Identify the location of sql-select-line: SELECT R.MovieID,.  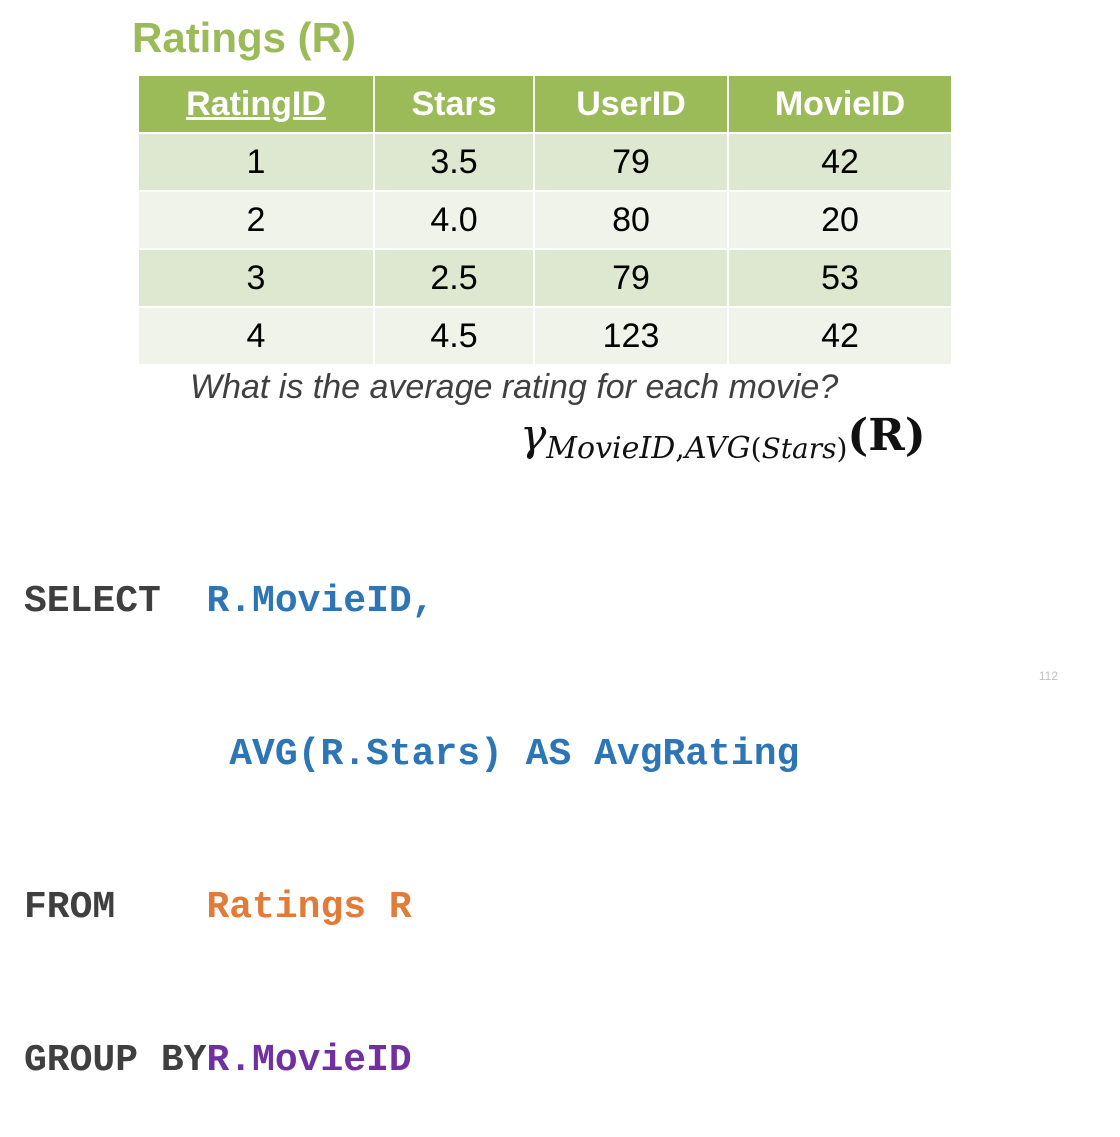
(411, 601).